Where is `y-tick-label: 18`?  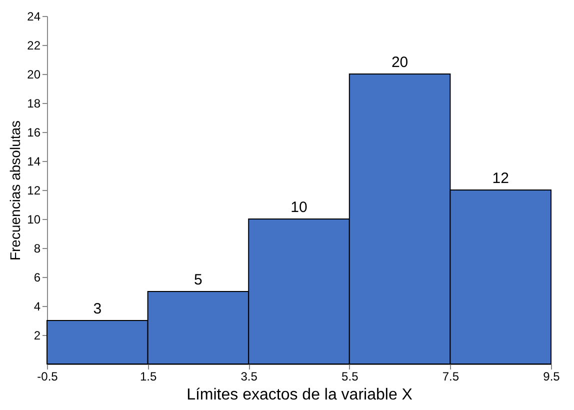
y-tick-label: 18 is located at coordinates (34, 103).